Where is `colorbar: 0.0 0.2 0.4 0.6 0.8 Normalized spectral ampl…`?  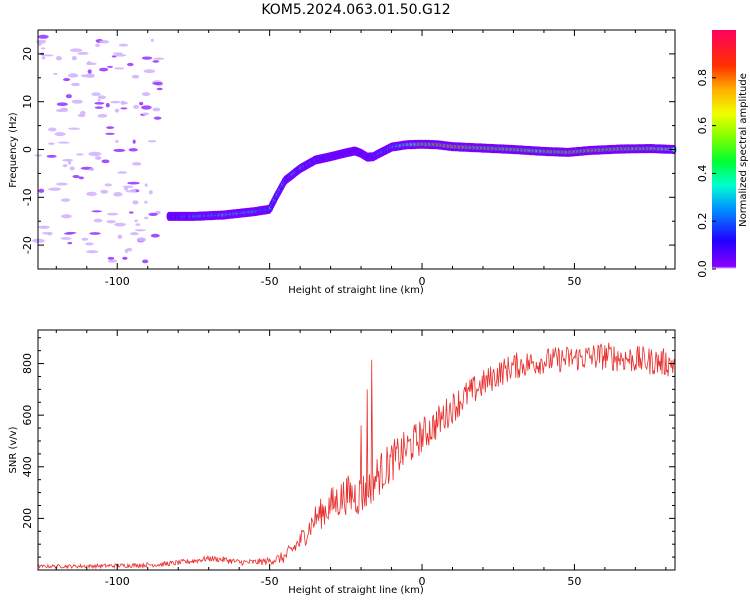
colorbar: 0.0 0.2 0.4 0.6 0.8 Normalized spectral ampl… is located at coordinates (722, 154).